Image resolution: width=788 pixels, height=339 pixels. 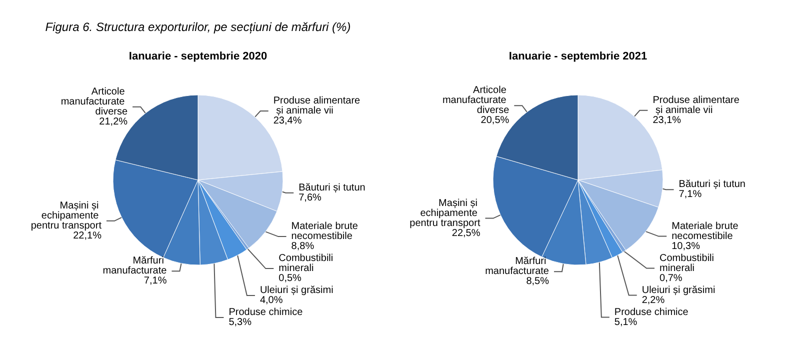 I want to click on data-label: 5,3%, so click(x=240, y=322).